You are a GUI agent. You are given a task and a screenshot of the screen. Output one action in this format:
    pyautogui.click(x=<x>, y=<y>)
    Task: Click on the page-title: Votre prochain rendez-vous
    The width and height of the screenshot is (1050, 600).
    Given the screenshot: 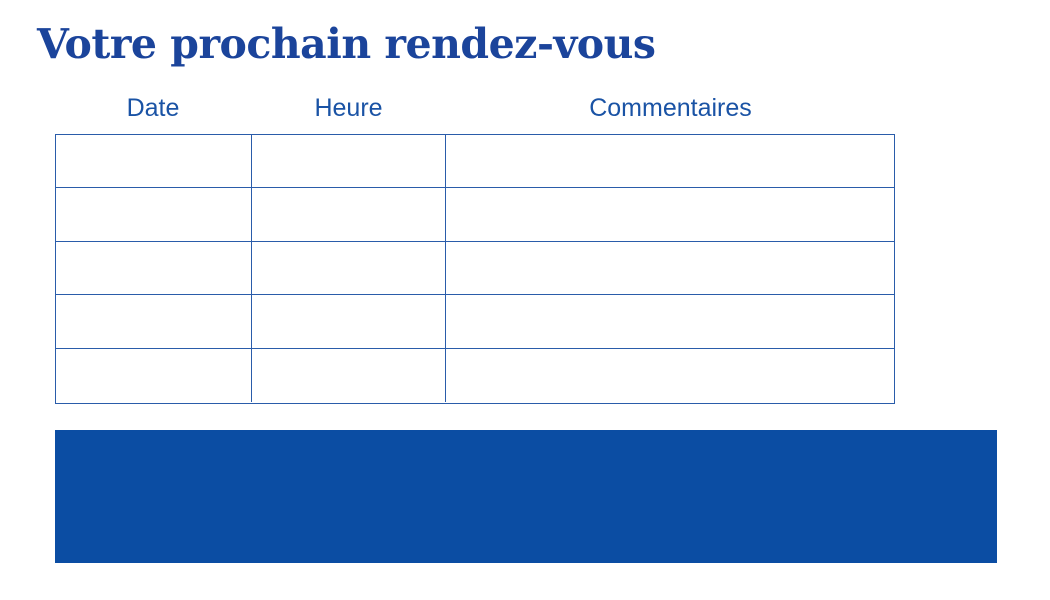 What is the action you would take?
    pyautogui.click(x=346, y=44)
    